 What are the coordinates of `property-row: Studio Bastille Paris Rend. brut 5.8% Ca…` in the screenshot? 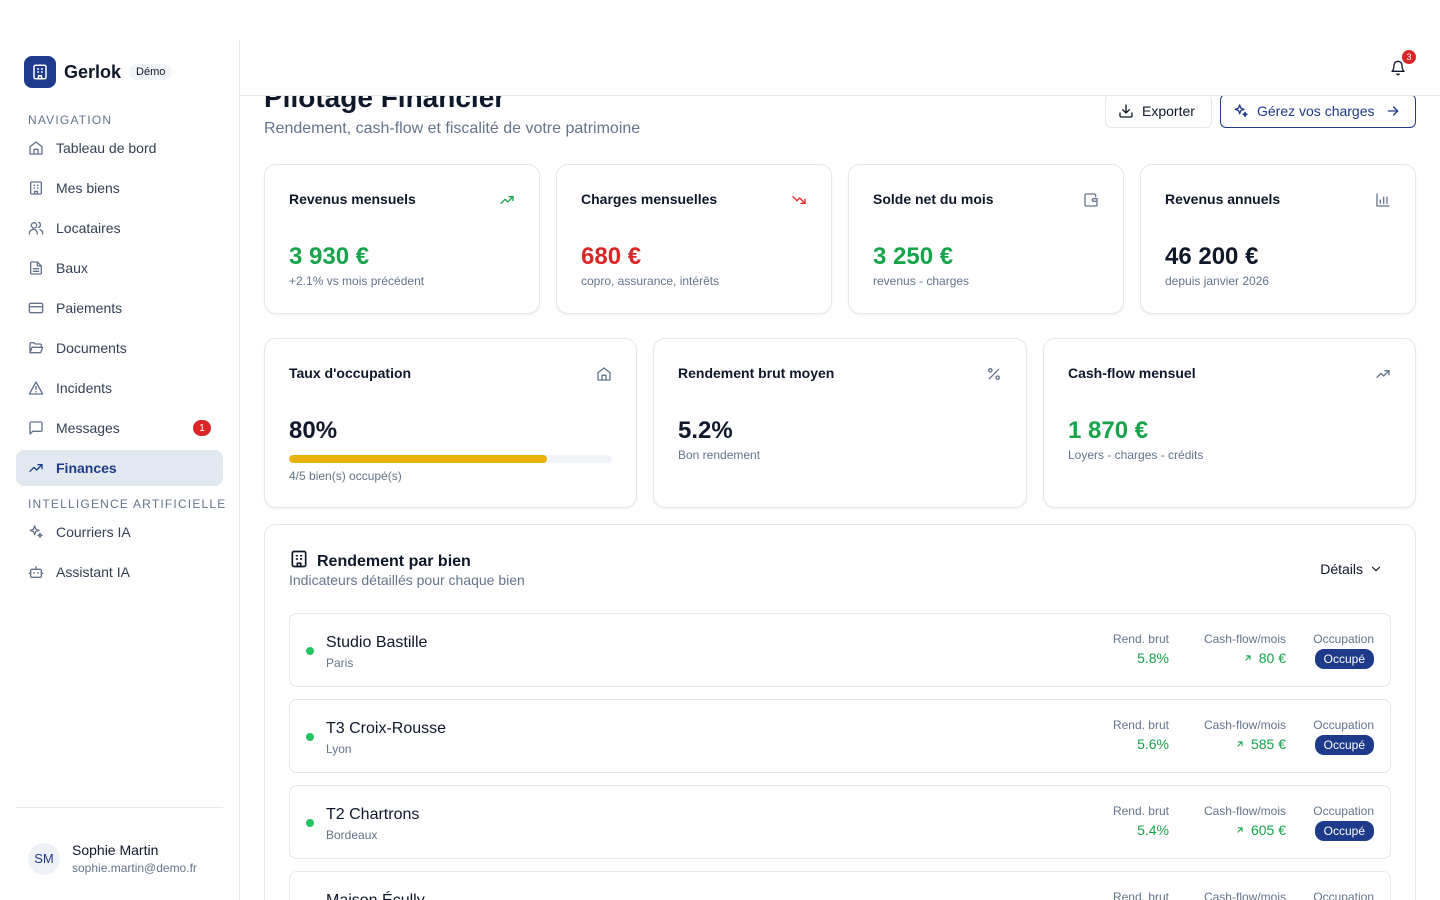 It's located at (840, 650).